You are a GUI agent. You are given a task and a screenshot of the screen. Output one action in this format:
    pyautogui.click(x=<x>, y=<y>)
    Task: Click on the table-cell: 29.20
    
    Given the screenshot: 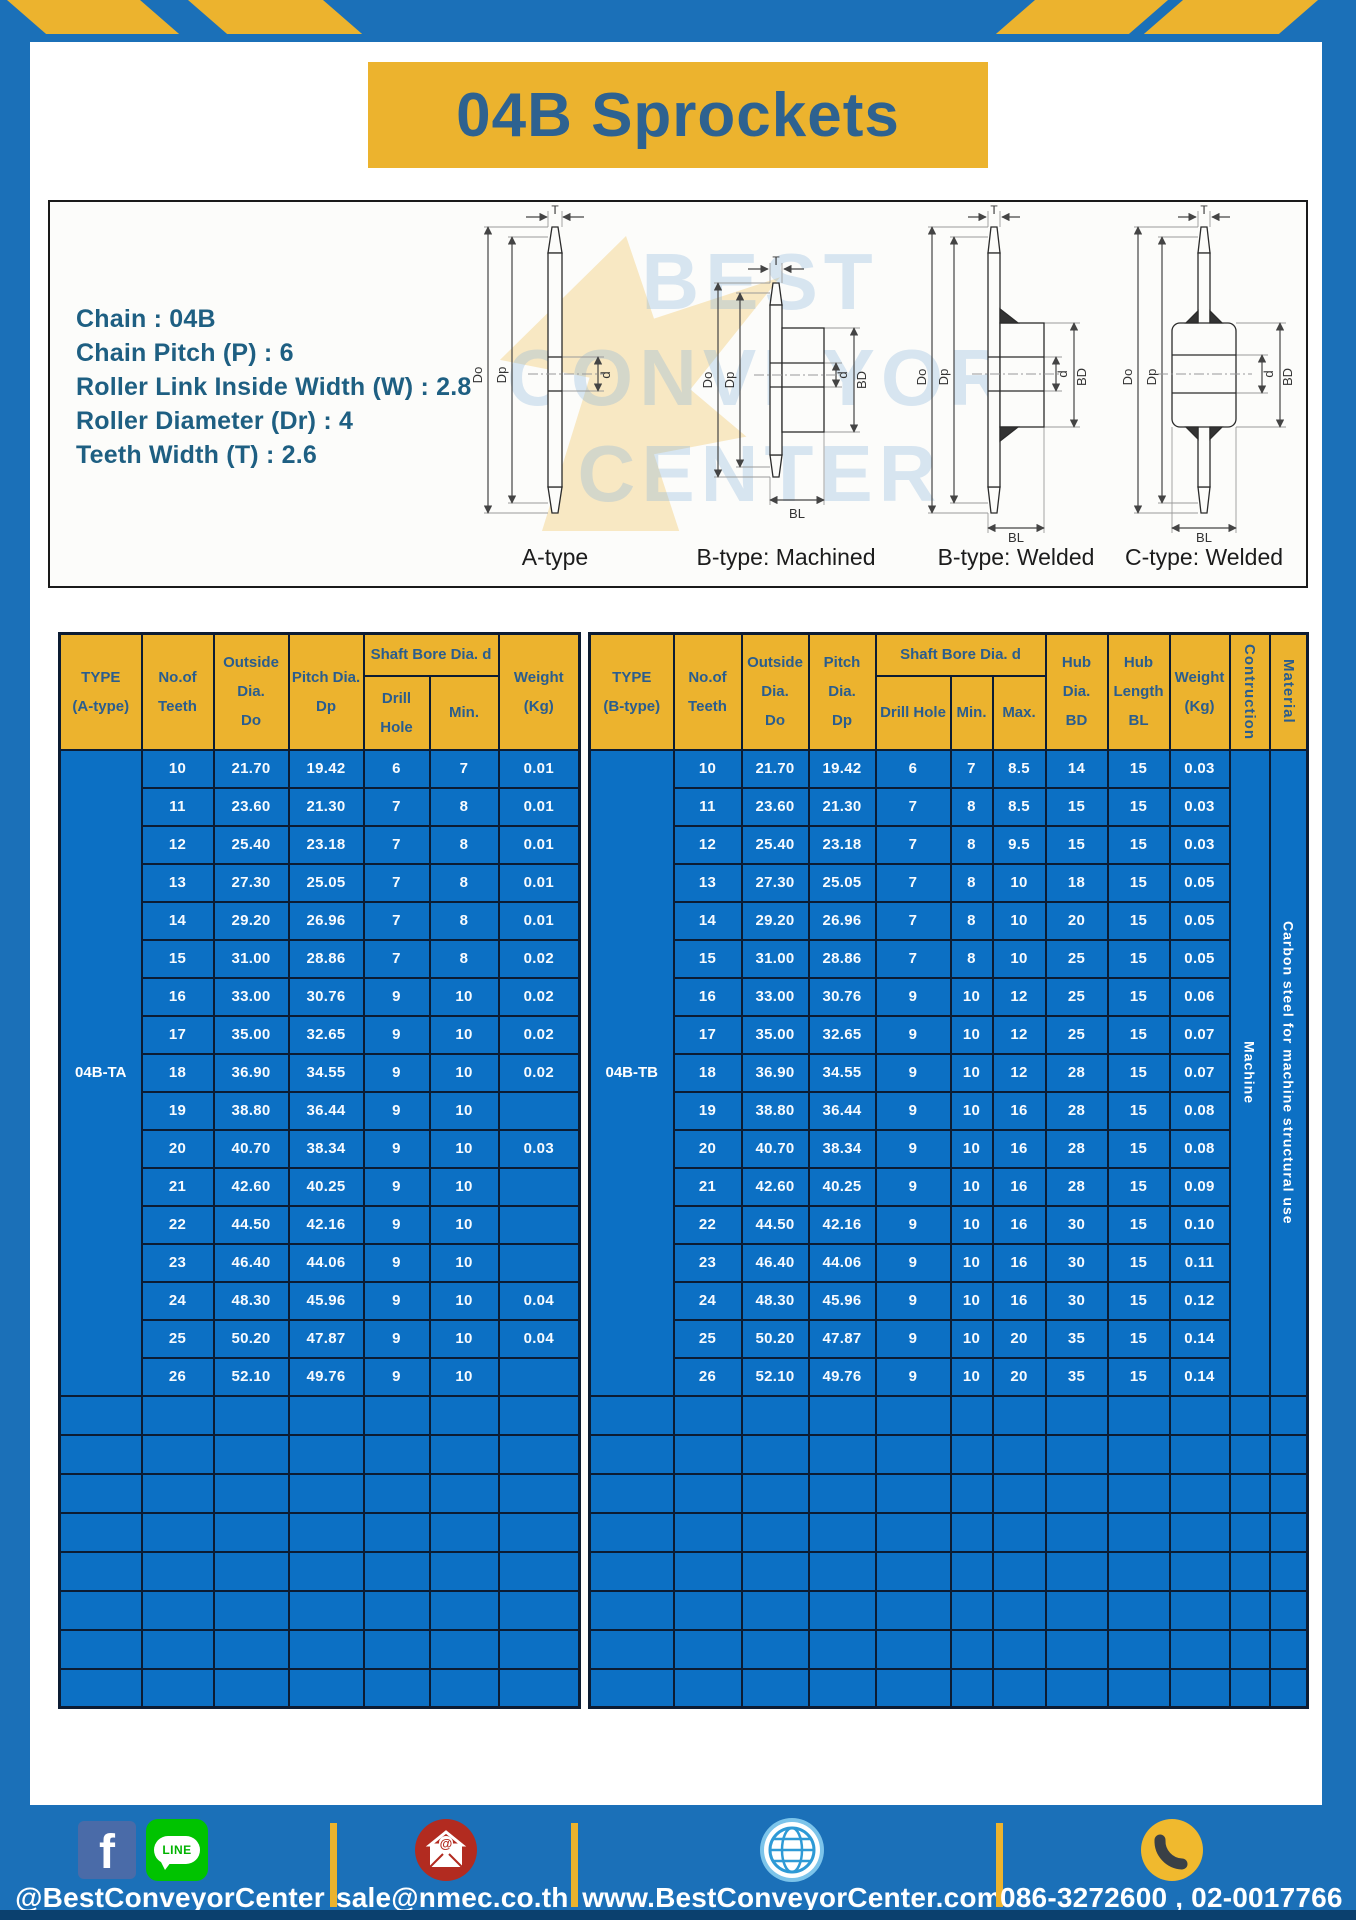 What is the action you would take?
    pyautogui.click(x=251, y=920)
    